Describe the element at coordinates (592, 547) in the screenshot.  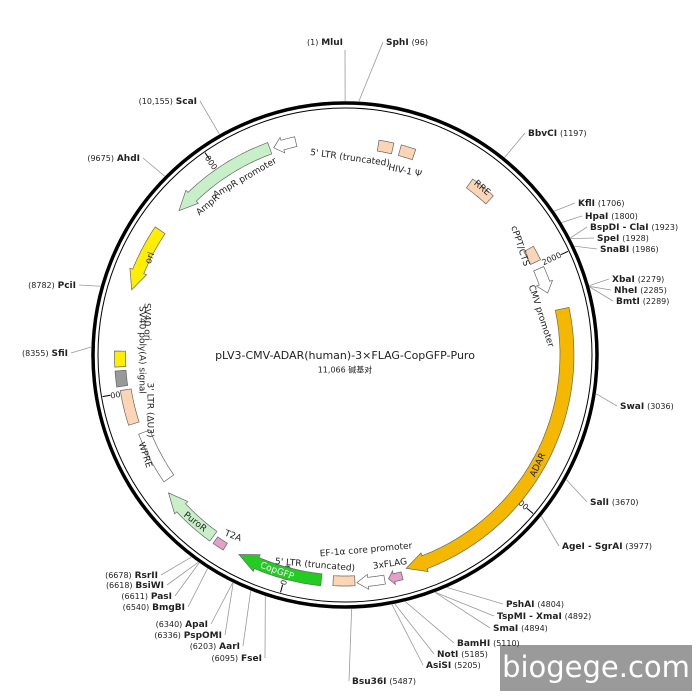
I see `site-name: AgeI - SgrAI` at that location.